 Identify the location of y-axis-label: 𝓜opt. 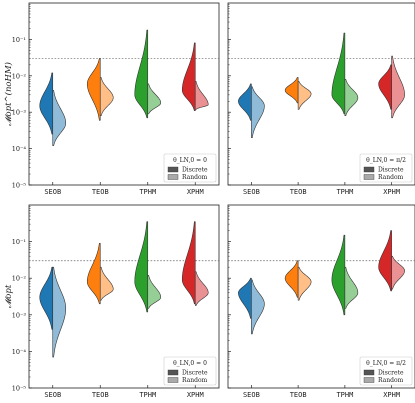
(9, 296).